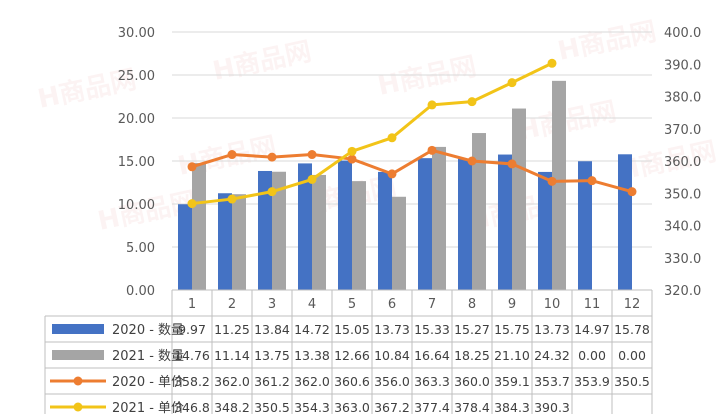 This screenshot has width=722, height=418. Describe the element at coordinates (682, 194) in the screenshot. I see `right-axis-tick-label: 350.0` at that location.